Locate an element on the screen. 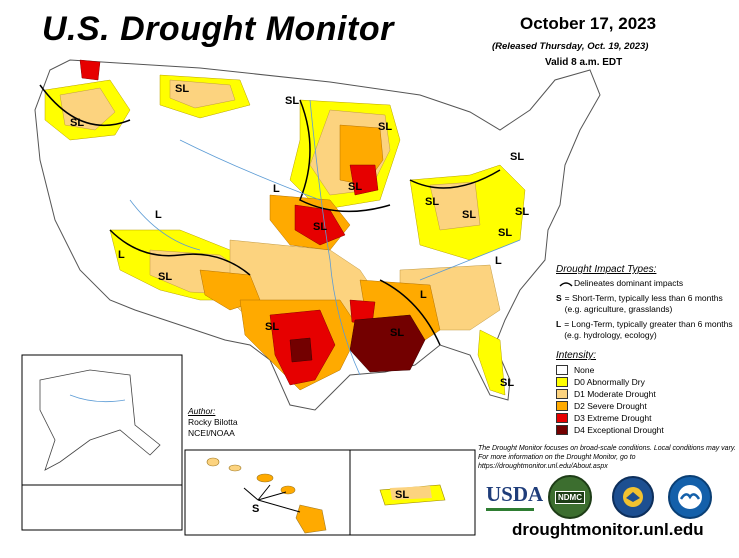 This screenshot has height=558, width=739. doc-logo is located at coordinates (633, 497).